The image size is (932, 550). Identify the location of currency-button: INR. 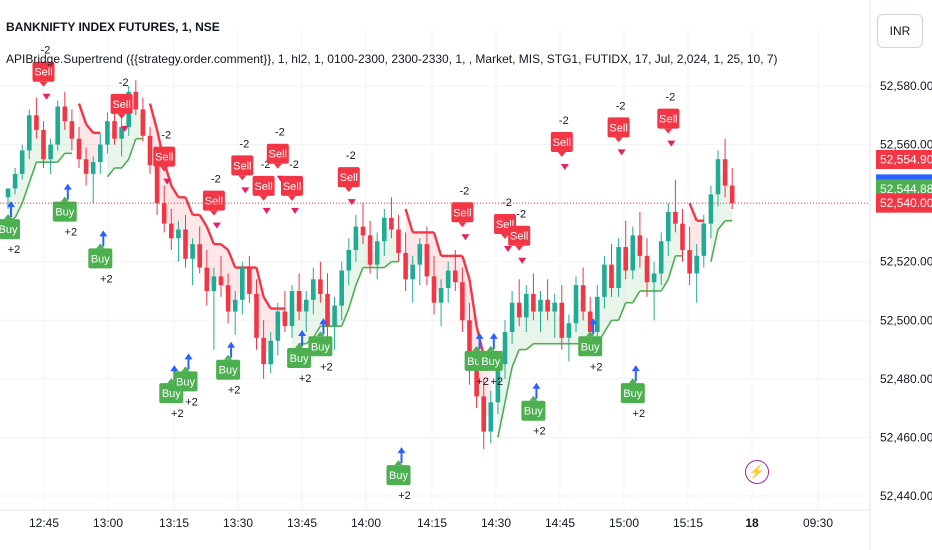
(900, 31).